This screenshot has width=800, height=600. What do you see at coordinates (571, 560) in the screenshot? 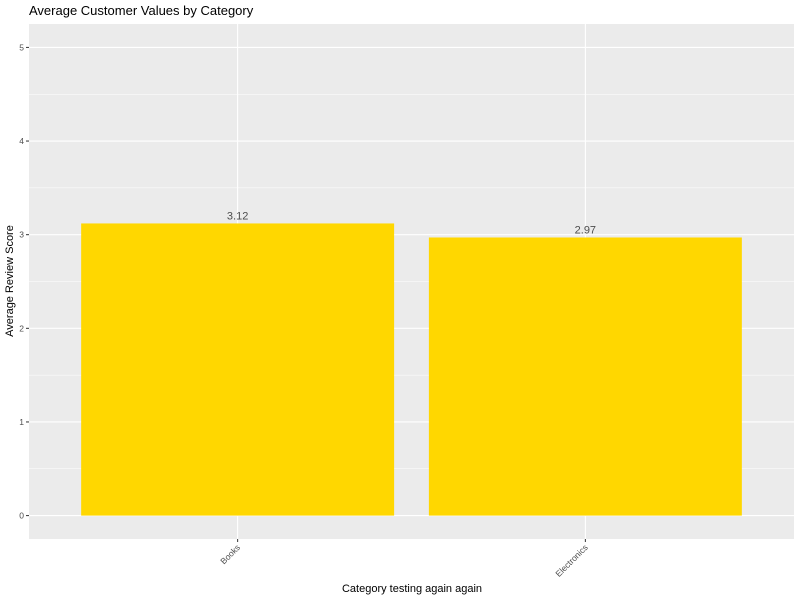
I see `x-tick-label-electronics: Electronics` at bounding box center [571, 560].